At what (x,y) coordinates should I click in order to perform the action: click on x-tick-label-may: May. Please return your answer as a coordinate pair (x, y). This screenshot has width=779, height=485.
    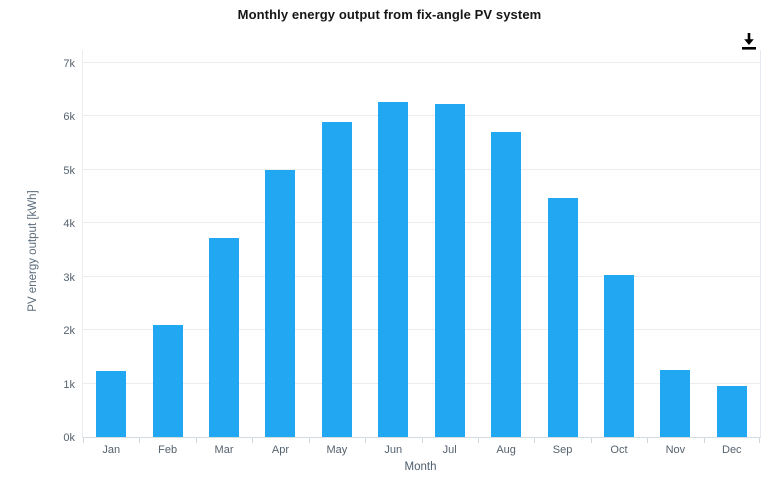
    Looking at the image, I should click on (337, 450).